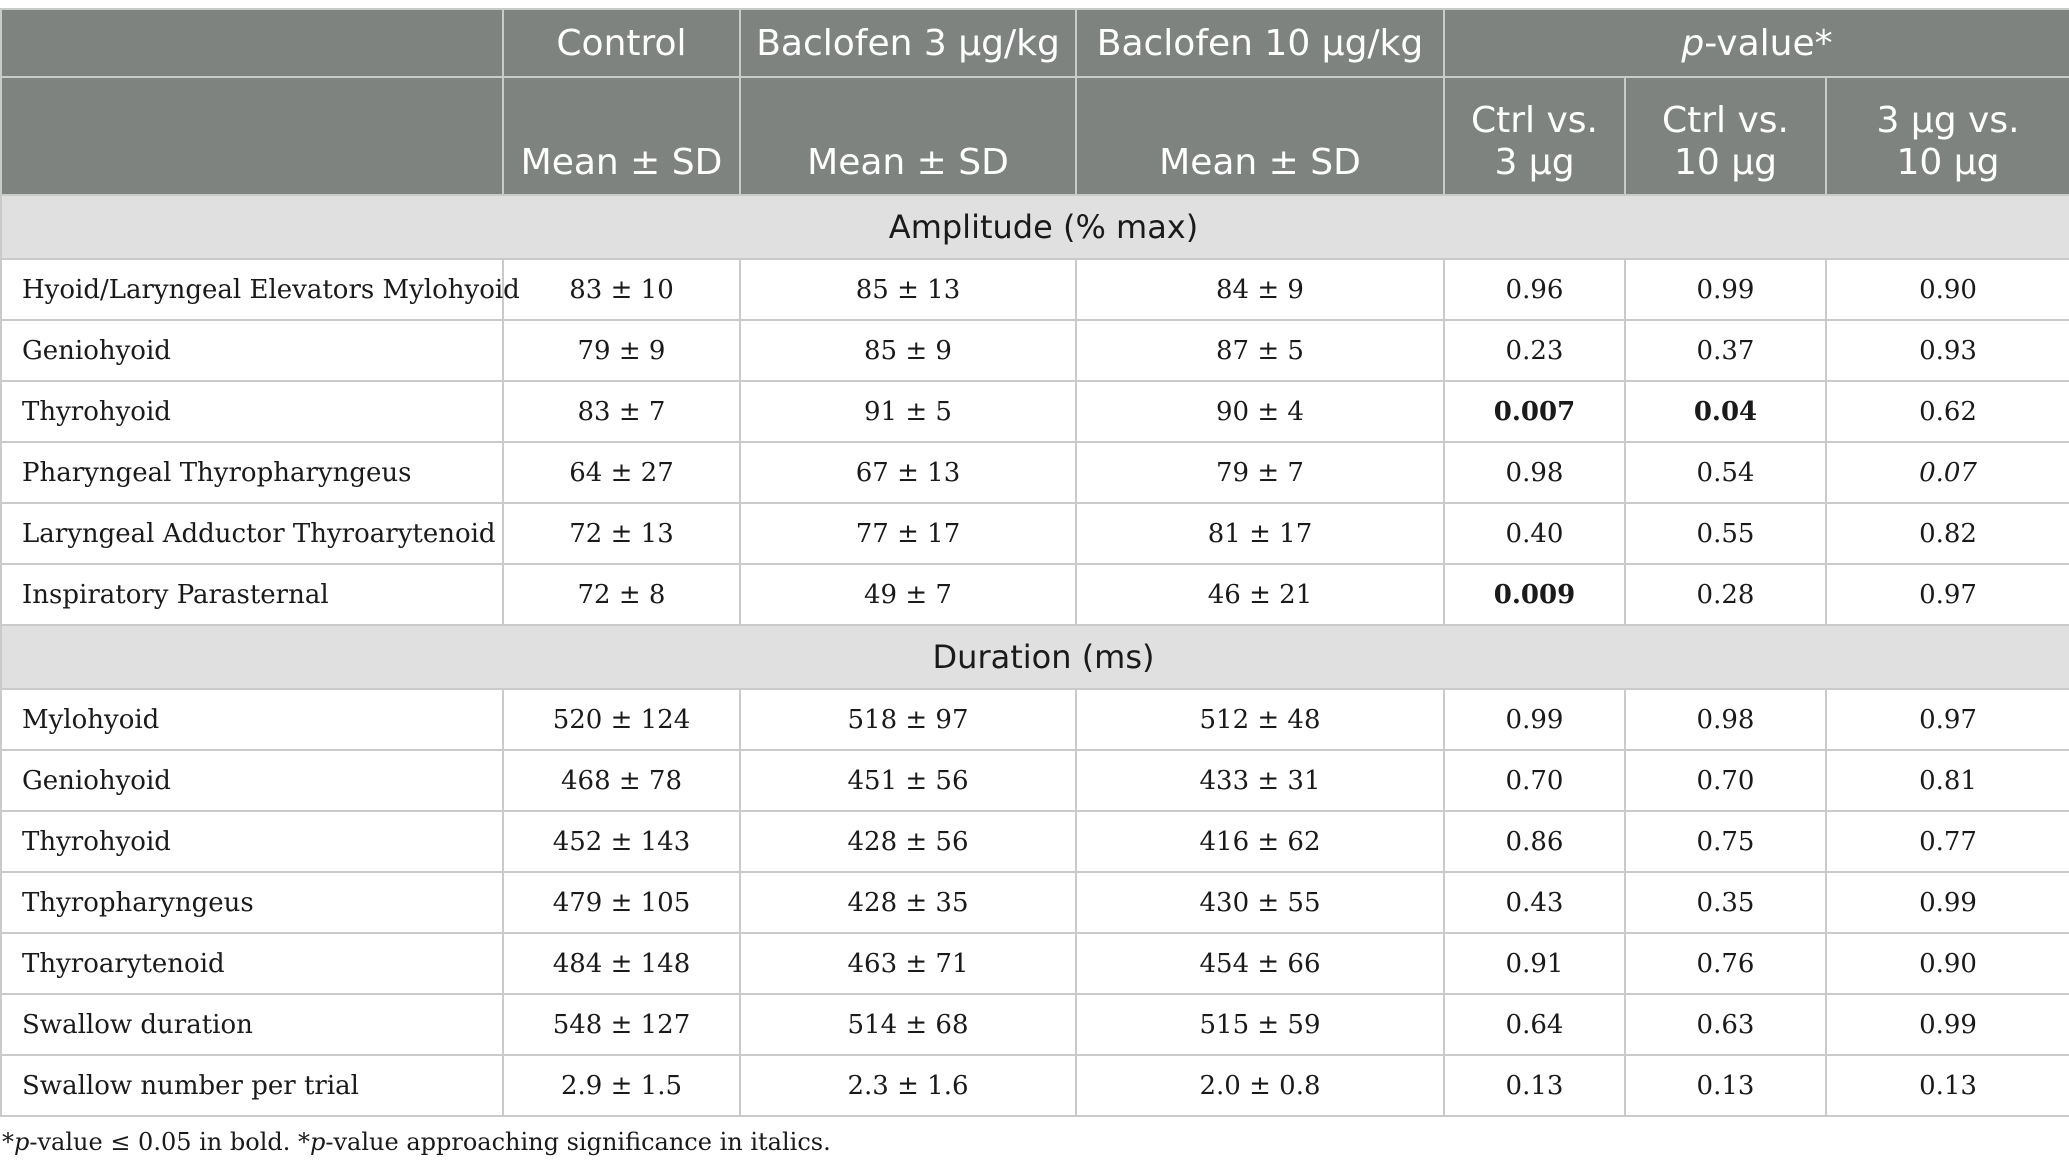 The width and height of the screenshot is (2069, 1174). What do you see at coordinates (1534, 780) in the screenshot?
I see `p-ctrl-vs-3: 0.70` at bounding box center [1534, 780].